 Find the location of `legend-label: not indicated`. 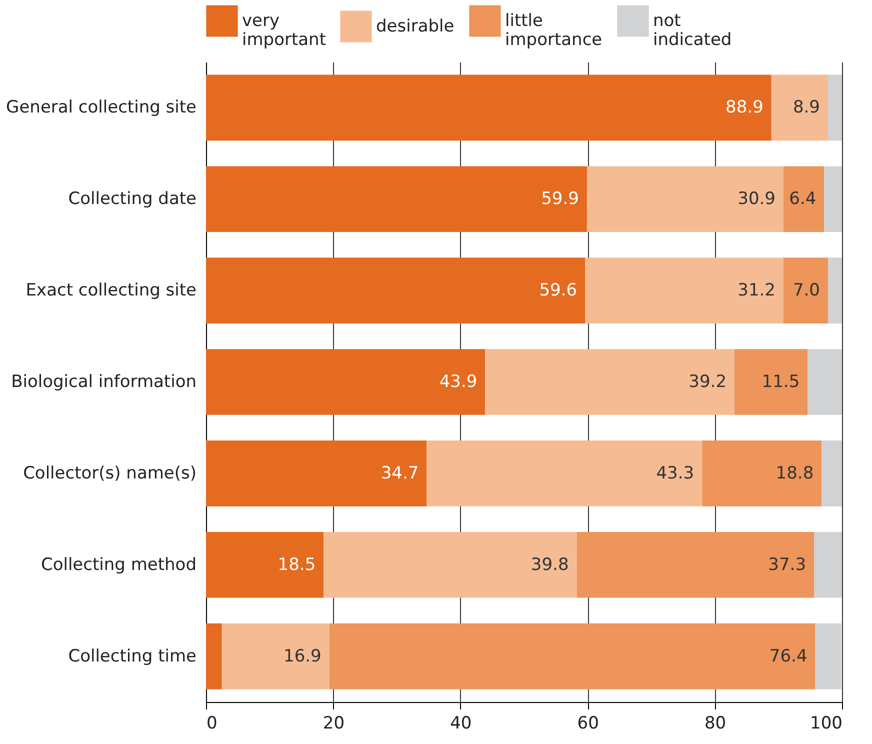

legend-label: not indicated is located at coordinates (692, 30).